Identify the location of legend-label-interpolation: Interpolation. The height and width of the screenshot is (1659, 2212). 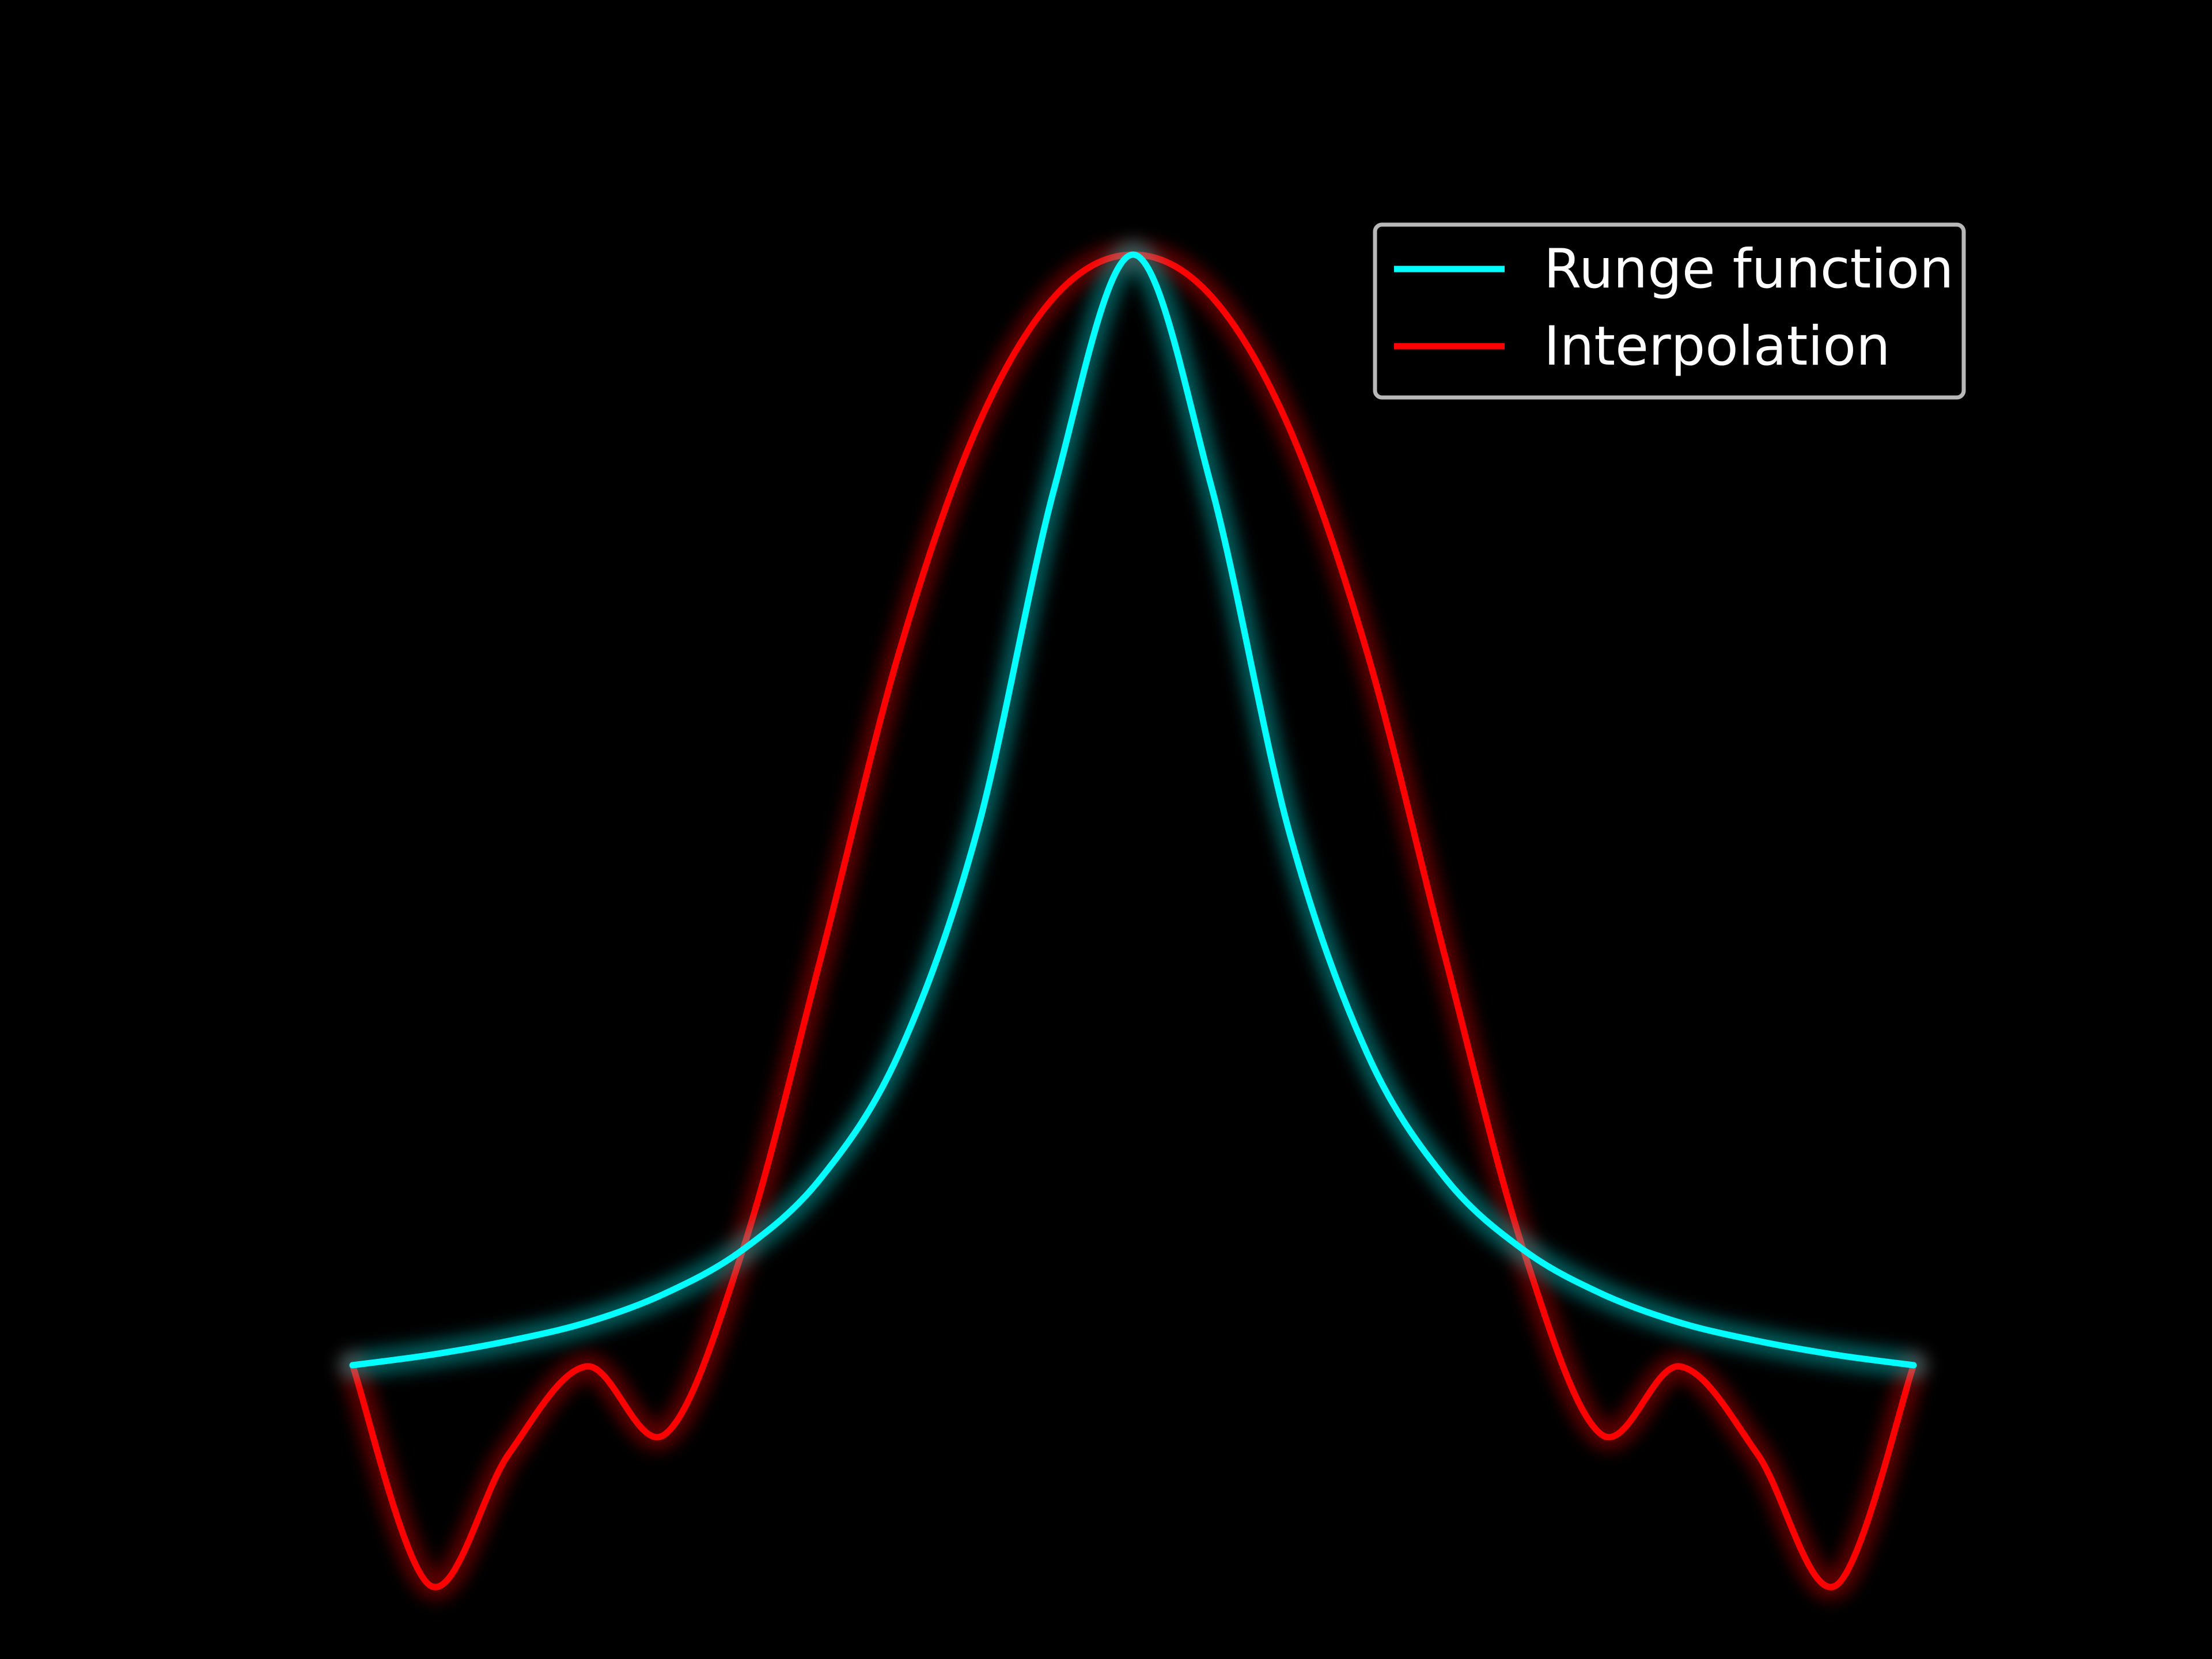
(1717, 346).